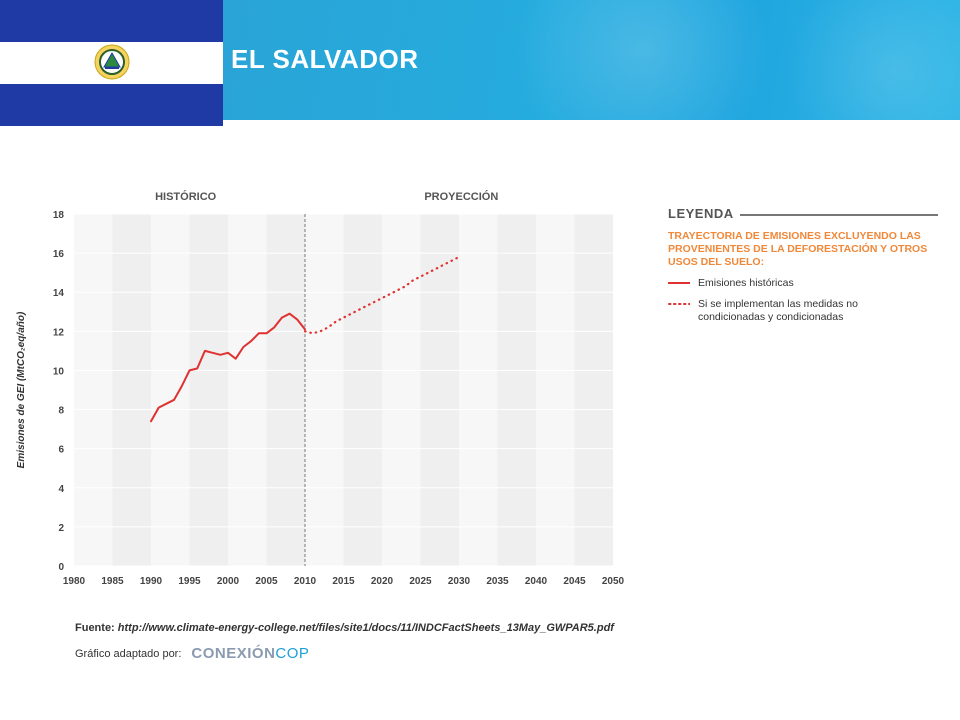 This screenshot has width=960, height=720. What do you see at coordinates (574, 581) in the screenshot?
I see `x-tick-label: 2045` at bounding box center [574, 581].